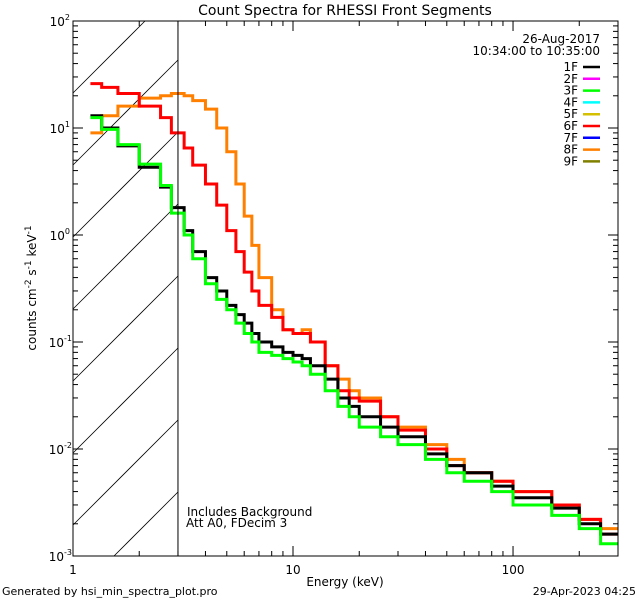 This screenshot has width=640, height=600. Describe the element at coordinates (29, 283) in the screenshot. I see `y-axis-label-part: -2` at that location.